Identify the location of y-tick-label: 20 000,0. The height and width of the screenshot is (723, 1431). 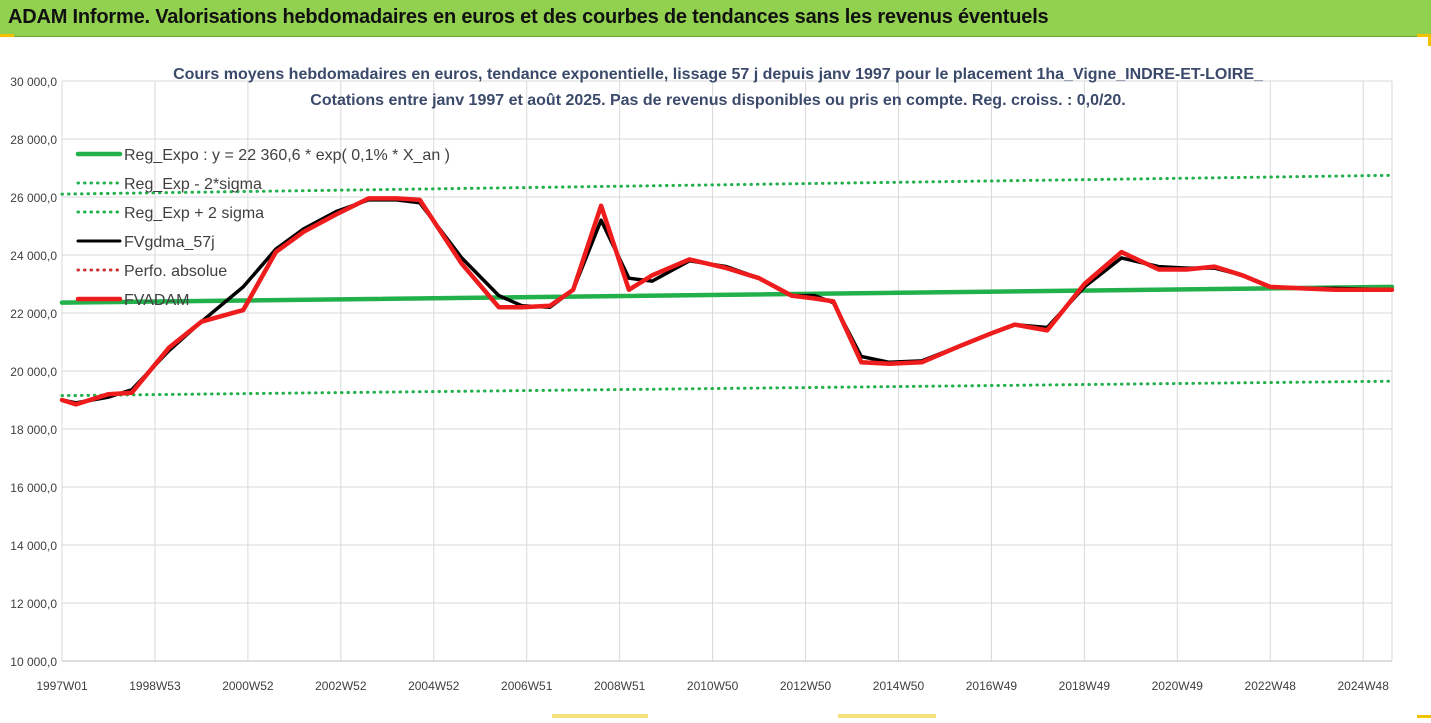
(33, 372).